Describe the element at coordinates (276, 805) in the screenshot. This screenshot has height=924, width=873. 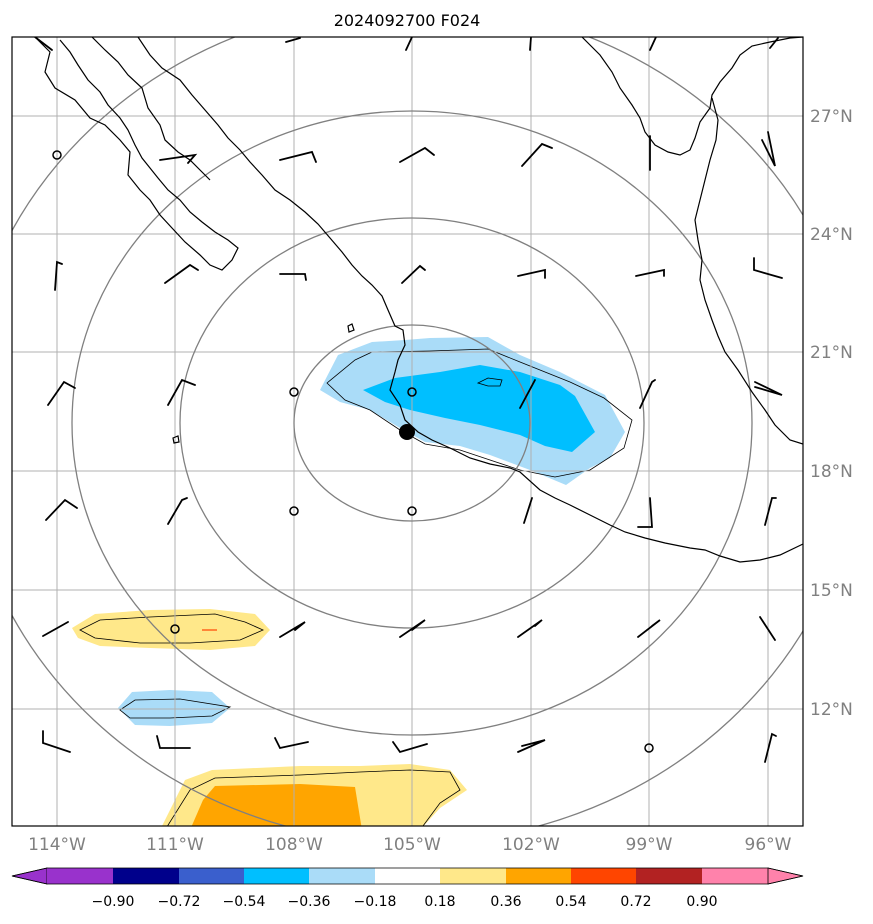
I see `shaded-region-orange-south` at that location.